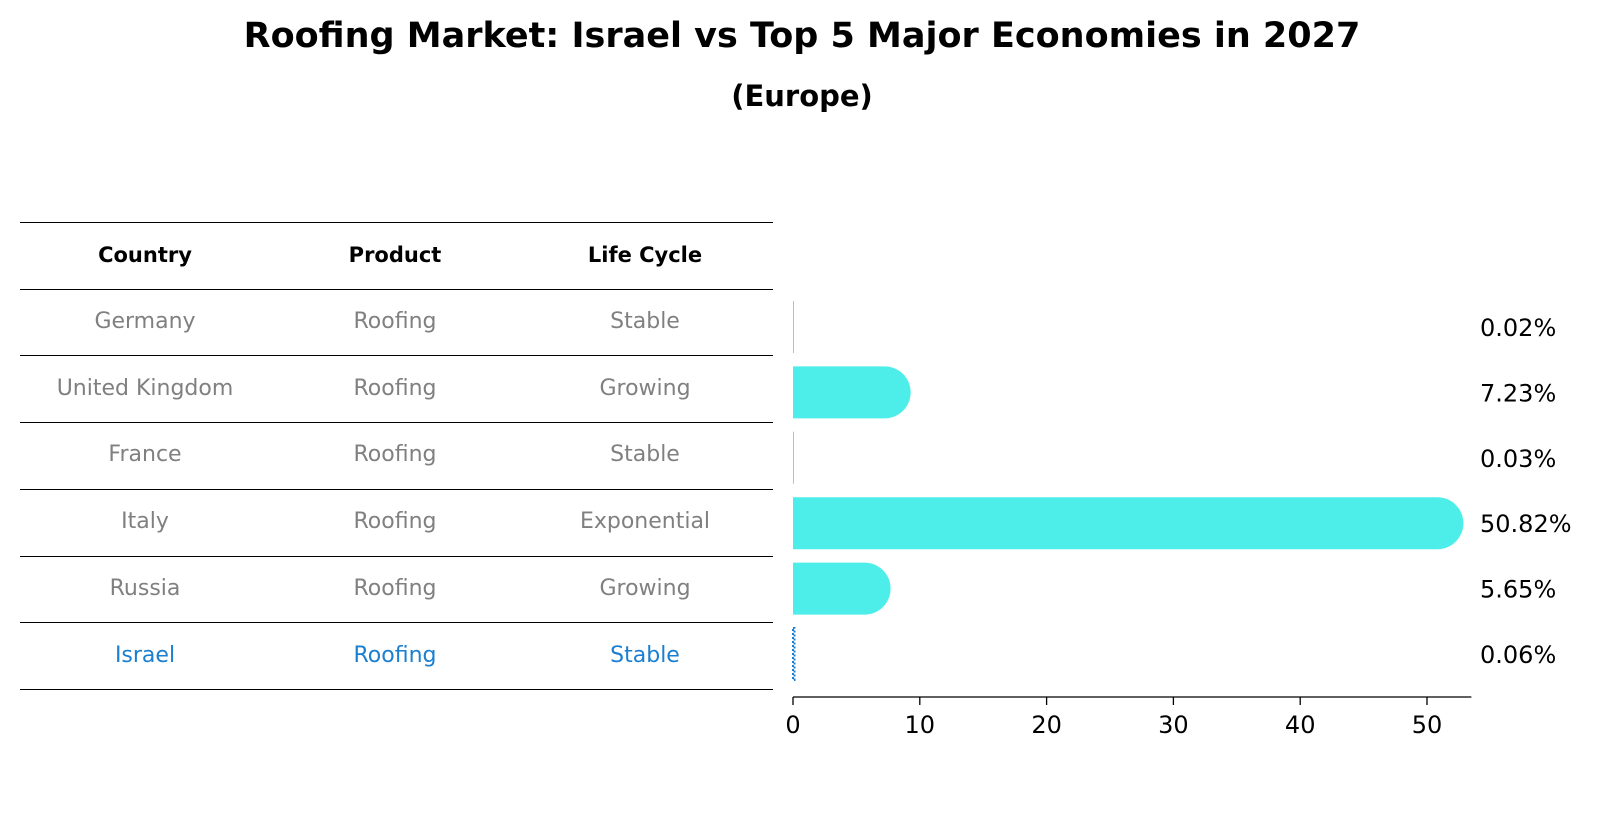 The image size is (1604, 823). Describe the element at coordinates (145, 455) in the screenshot. I see `table-cell: France` at that location.